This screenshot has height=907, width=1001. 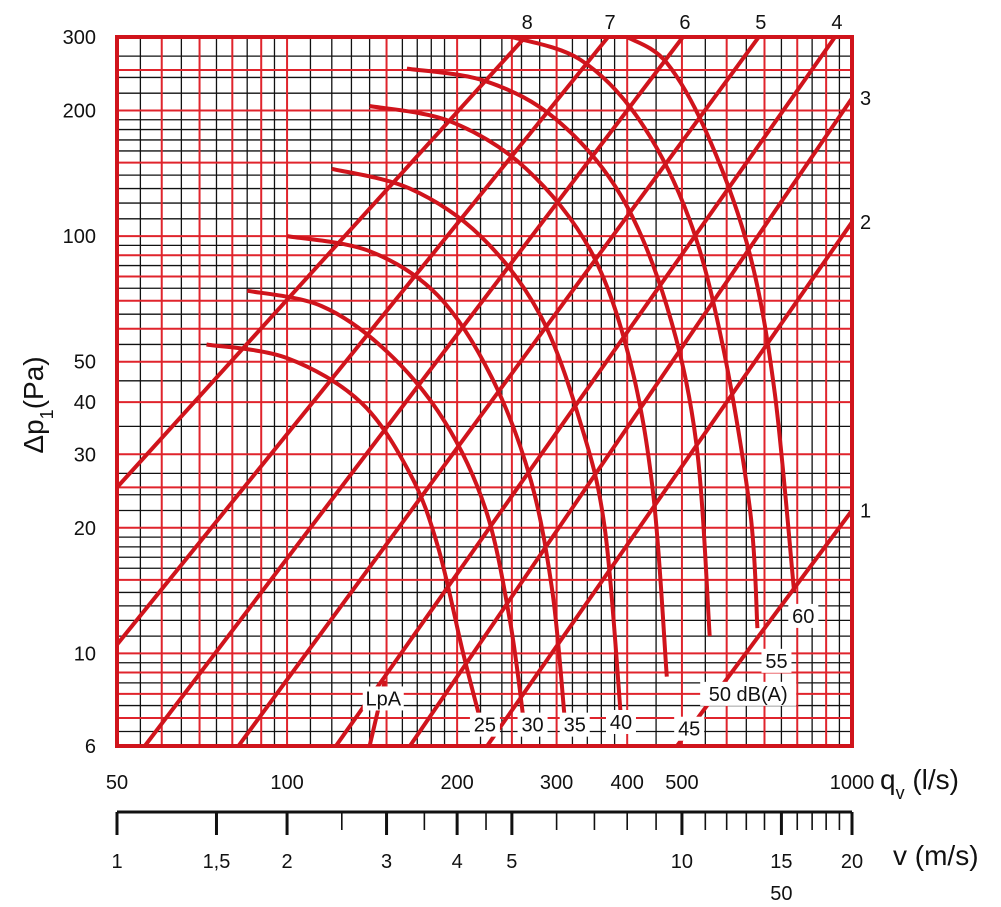 What do you see at coordinates (781, 862) in the screenshot?
I see `velocity-tick-label: 15` at bounding box center [781, 862].